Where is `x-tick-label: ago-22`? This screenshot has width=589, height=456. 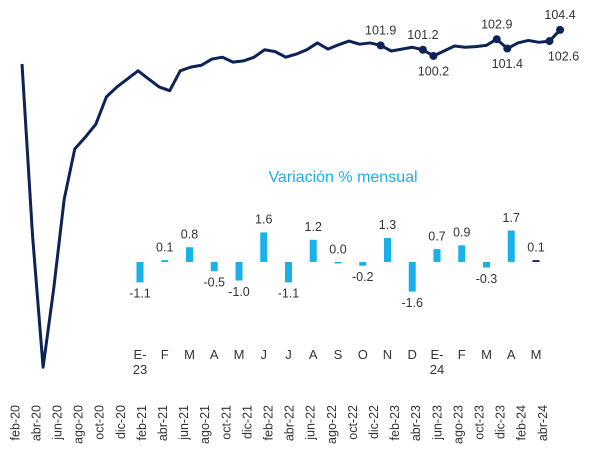
x-tick-label: ago-22 is located at coordinates (332, 424).